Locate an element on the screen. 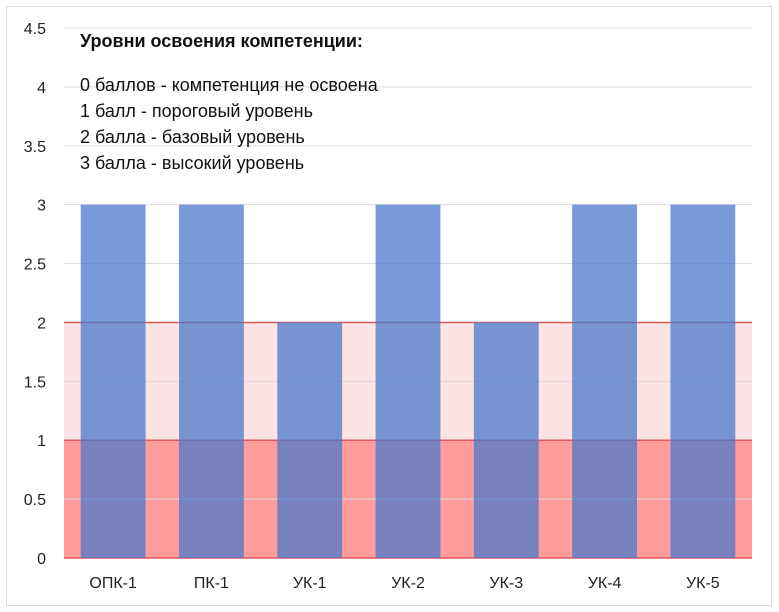  x-tick-label-3: УК-2 is located at coordinates (408, 583).